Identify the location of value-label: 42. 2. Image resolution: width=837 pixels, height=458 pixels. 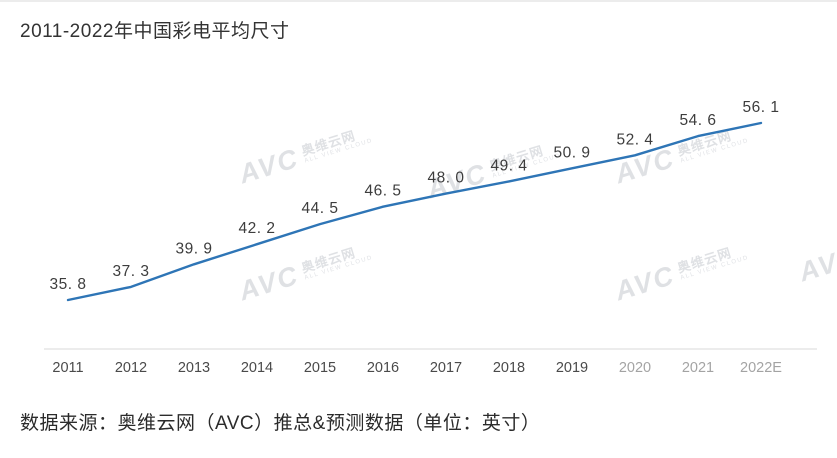
(257, 228).